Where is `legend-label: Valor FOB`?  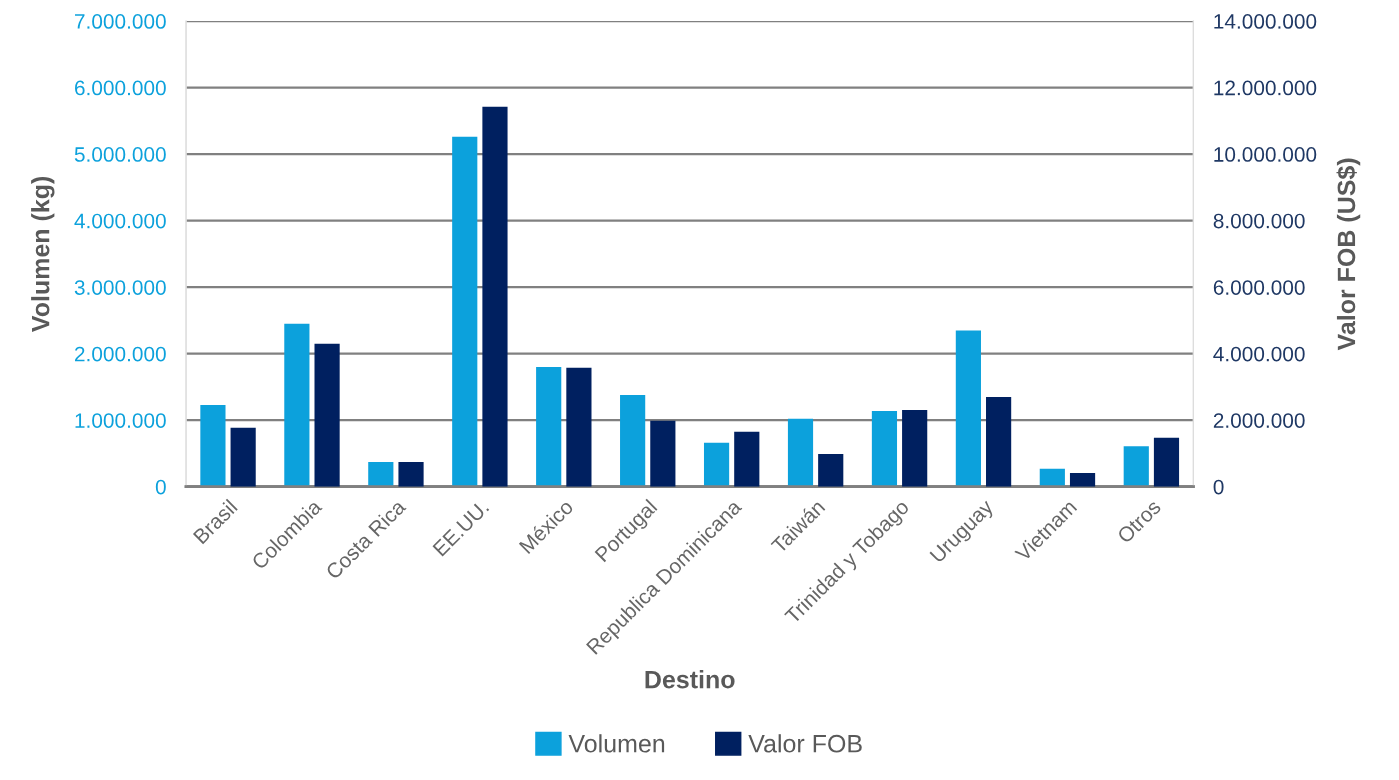
legend-label: Valor FOB is located at coordinates (805, 743).